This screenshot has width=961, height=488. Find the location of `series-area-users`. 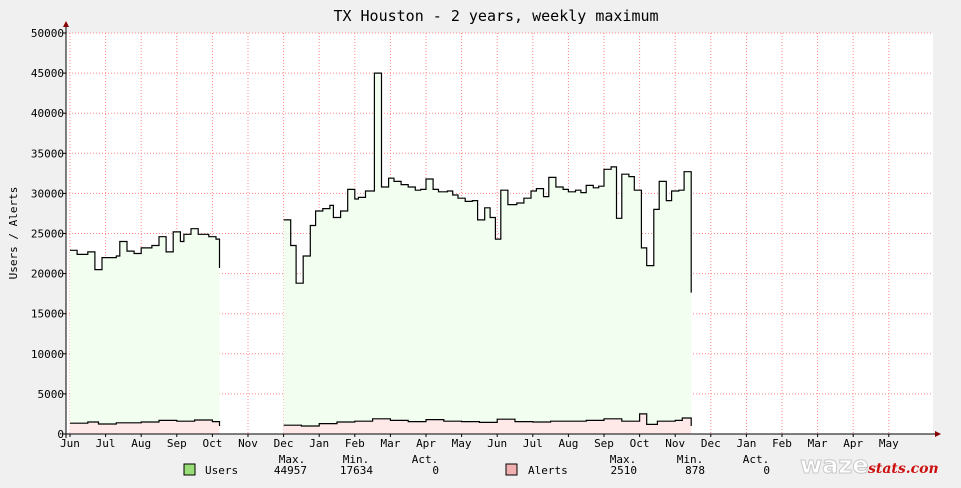

series-area-users is located at coordinates (145, 331).